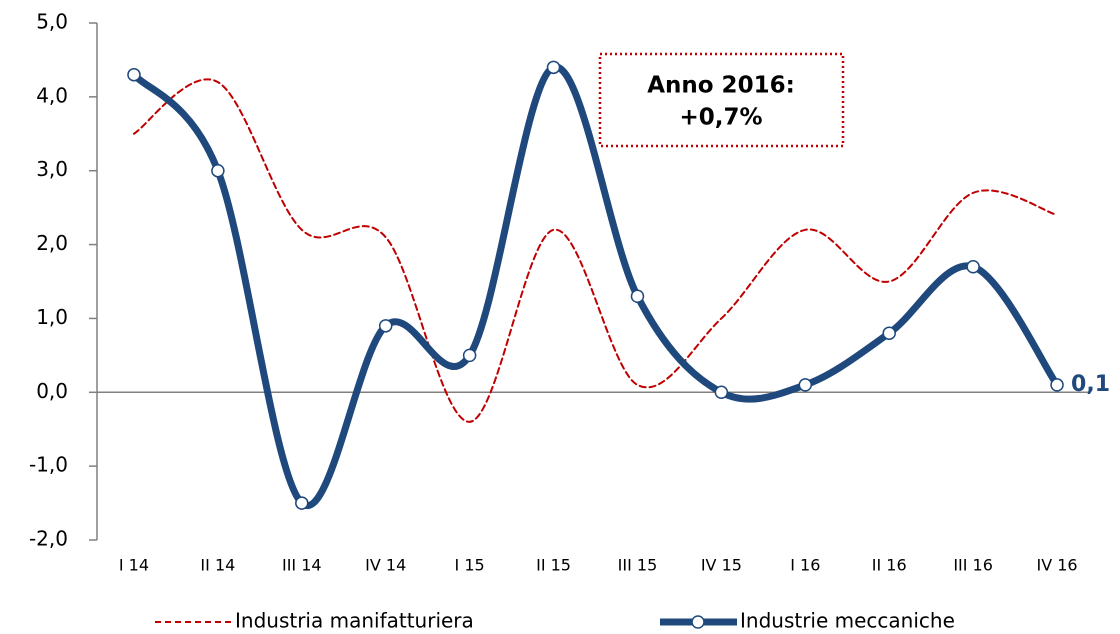 This screenshot has width=1120, height=634. I want to click on x-tick-label: III 15, so click(638, 565).